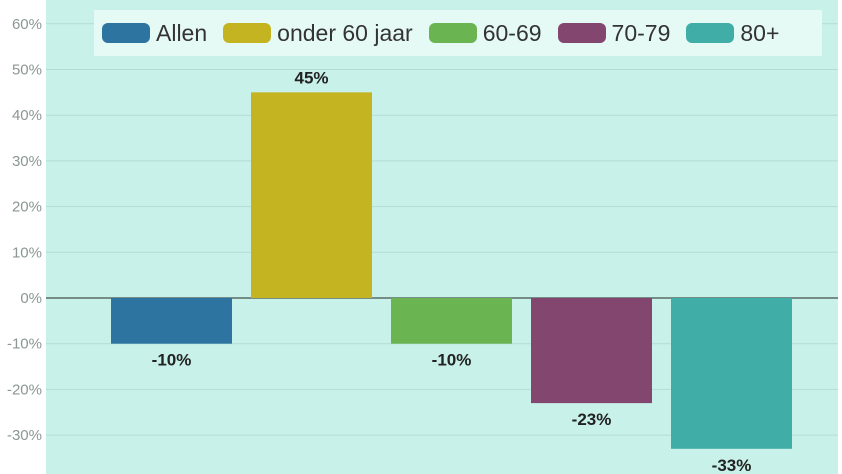 The image size is (842, 474). Describe the element at coordinates (24, 344) in the screenshot. I see `y-tick-label: -10%` at that location.